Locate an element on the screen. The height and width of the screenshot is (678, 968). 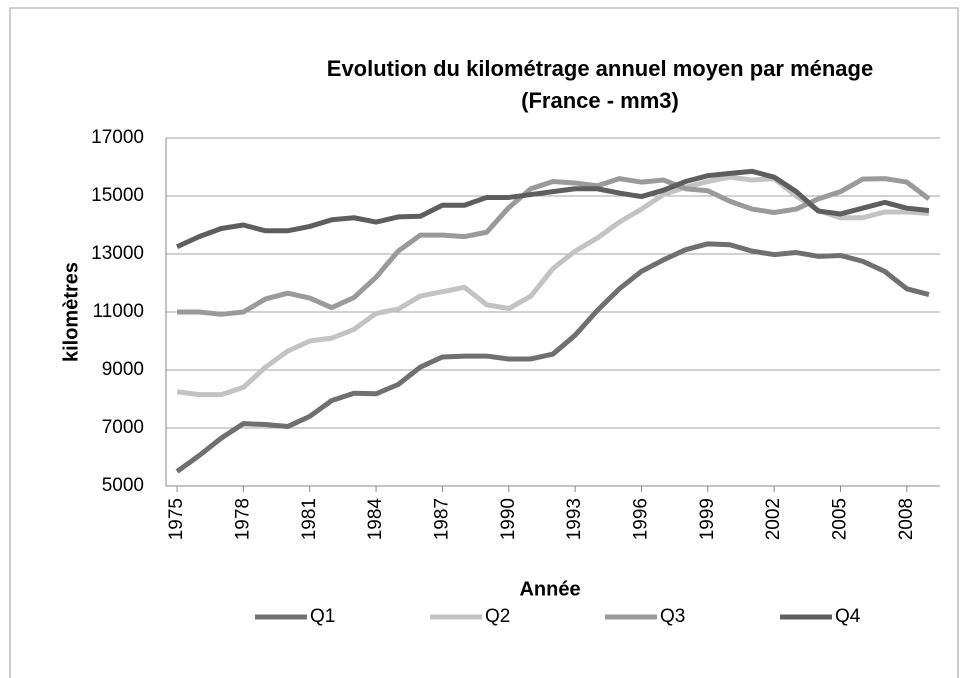
x-tick-label: 2002 is located at coordinates (773, 519).